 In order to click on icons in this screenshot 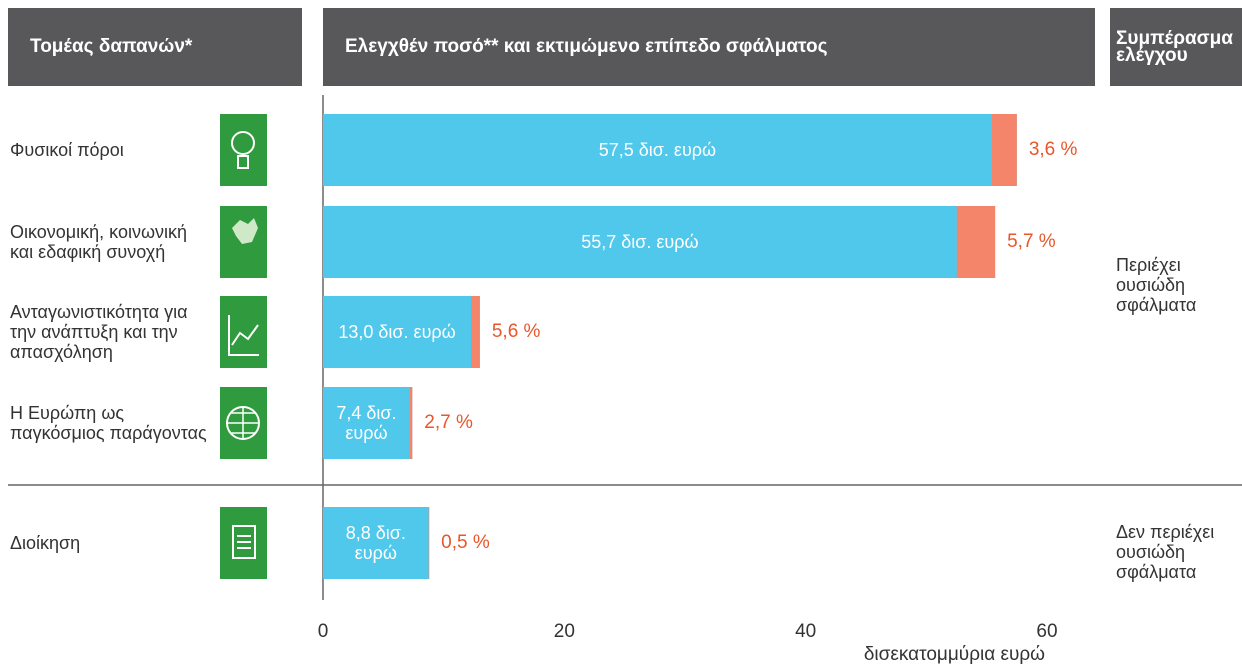, I will do `click(243, 346)`.